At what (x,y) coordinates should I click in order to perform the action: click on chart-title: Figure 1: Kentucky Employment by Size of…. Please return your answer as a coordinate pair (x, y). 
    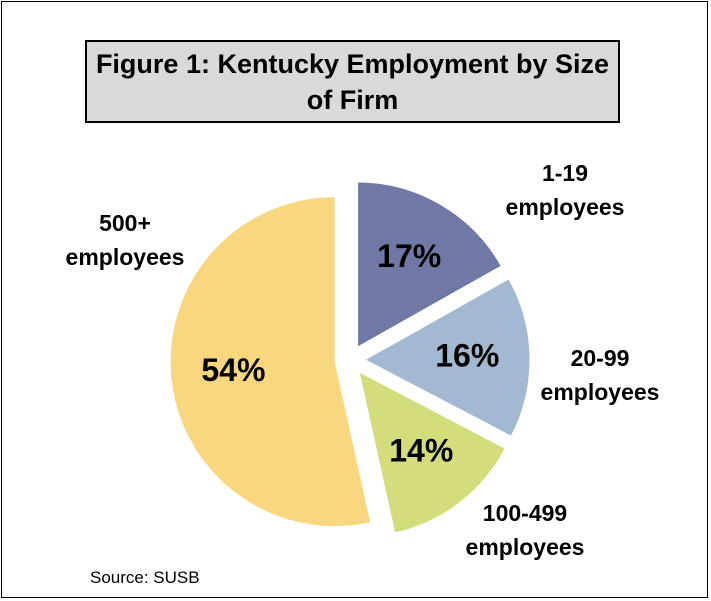
    Looking at the image, I should click on (352, 81).